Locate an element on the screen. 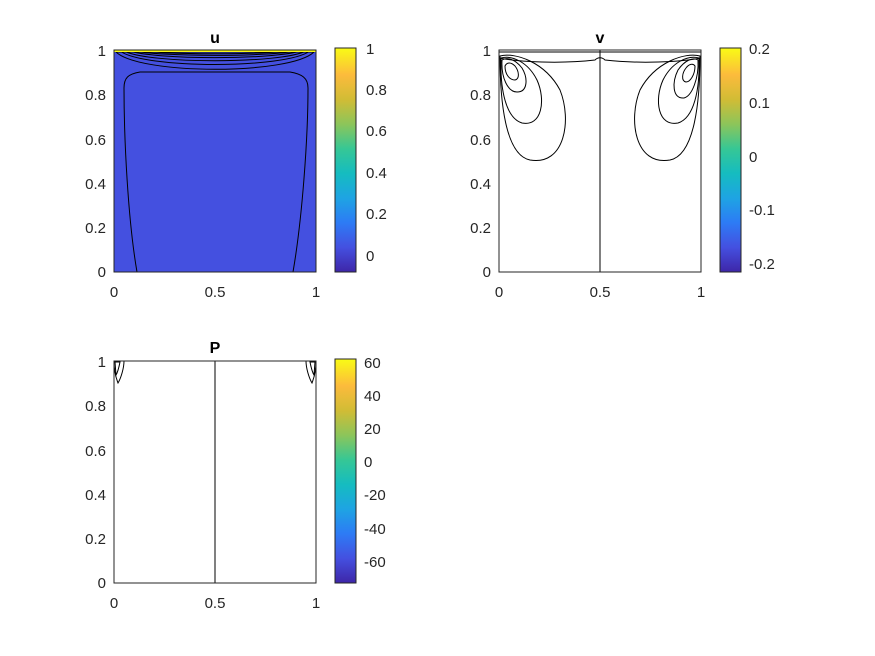 This screenshot has width=875, height=656. p-xaxis: 0 0.5 1 is located at coordinates (215, 603).